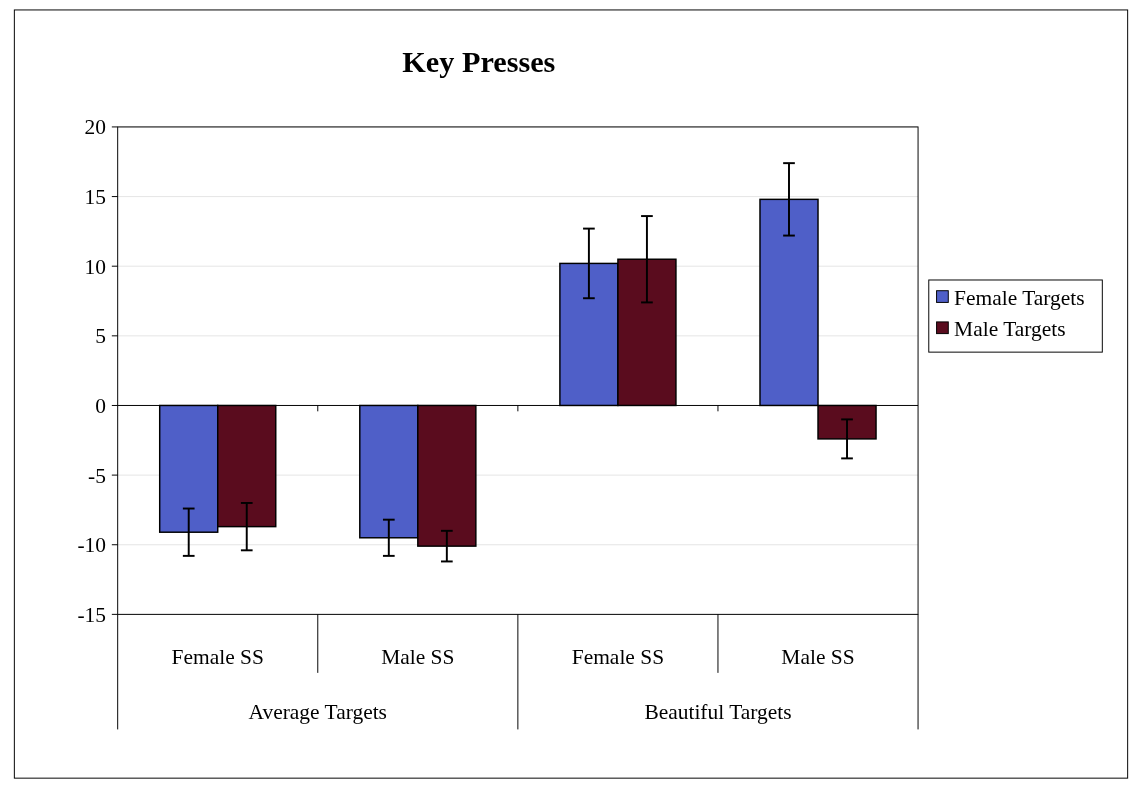 The image size is (1146, 796). I want to click on y-tick-label: -5, so click(97, 475).